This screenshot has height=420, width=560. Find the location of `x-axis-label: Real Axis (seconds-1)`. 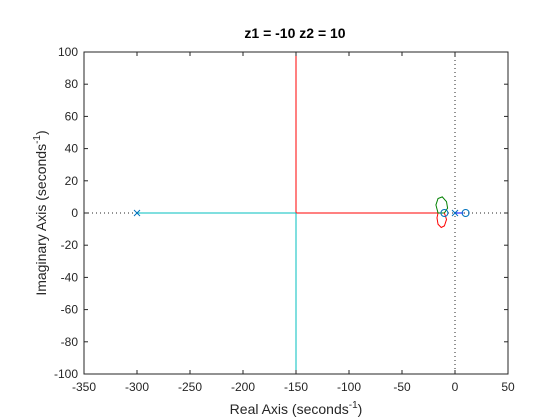

x-axis-label: Real Axis (seconds-1) is located at coordinates (296, 408).